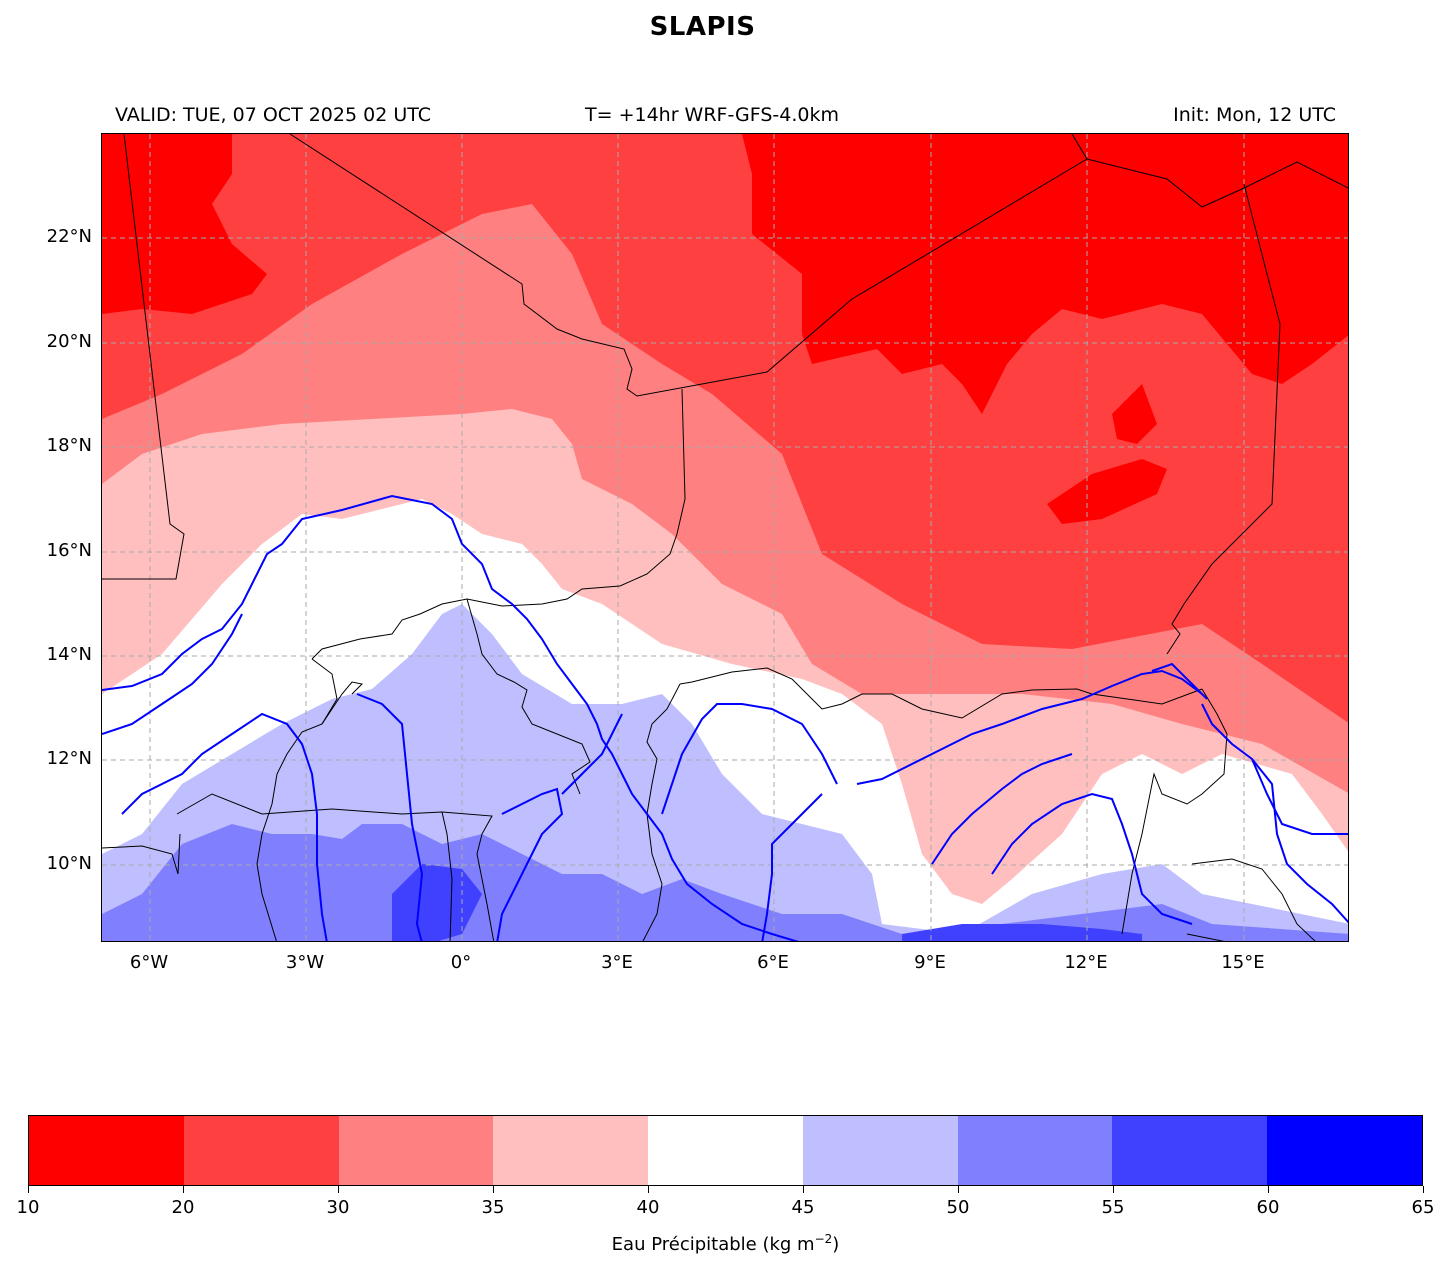 The width and height of the screenshot is (1451, 1273). What do you see at coordinates (1134, 414) in the screenshot?
I see `field-band-10-20-patch2` at bounding box center [1134, 414].